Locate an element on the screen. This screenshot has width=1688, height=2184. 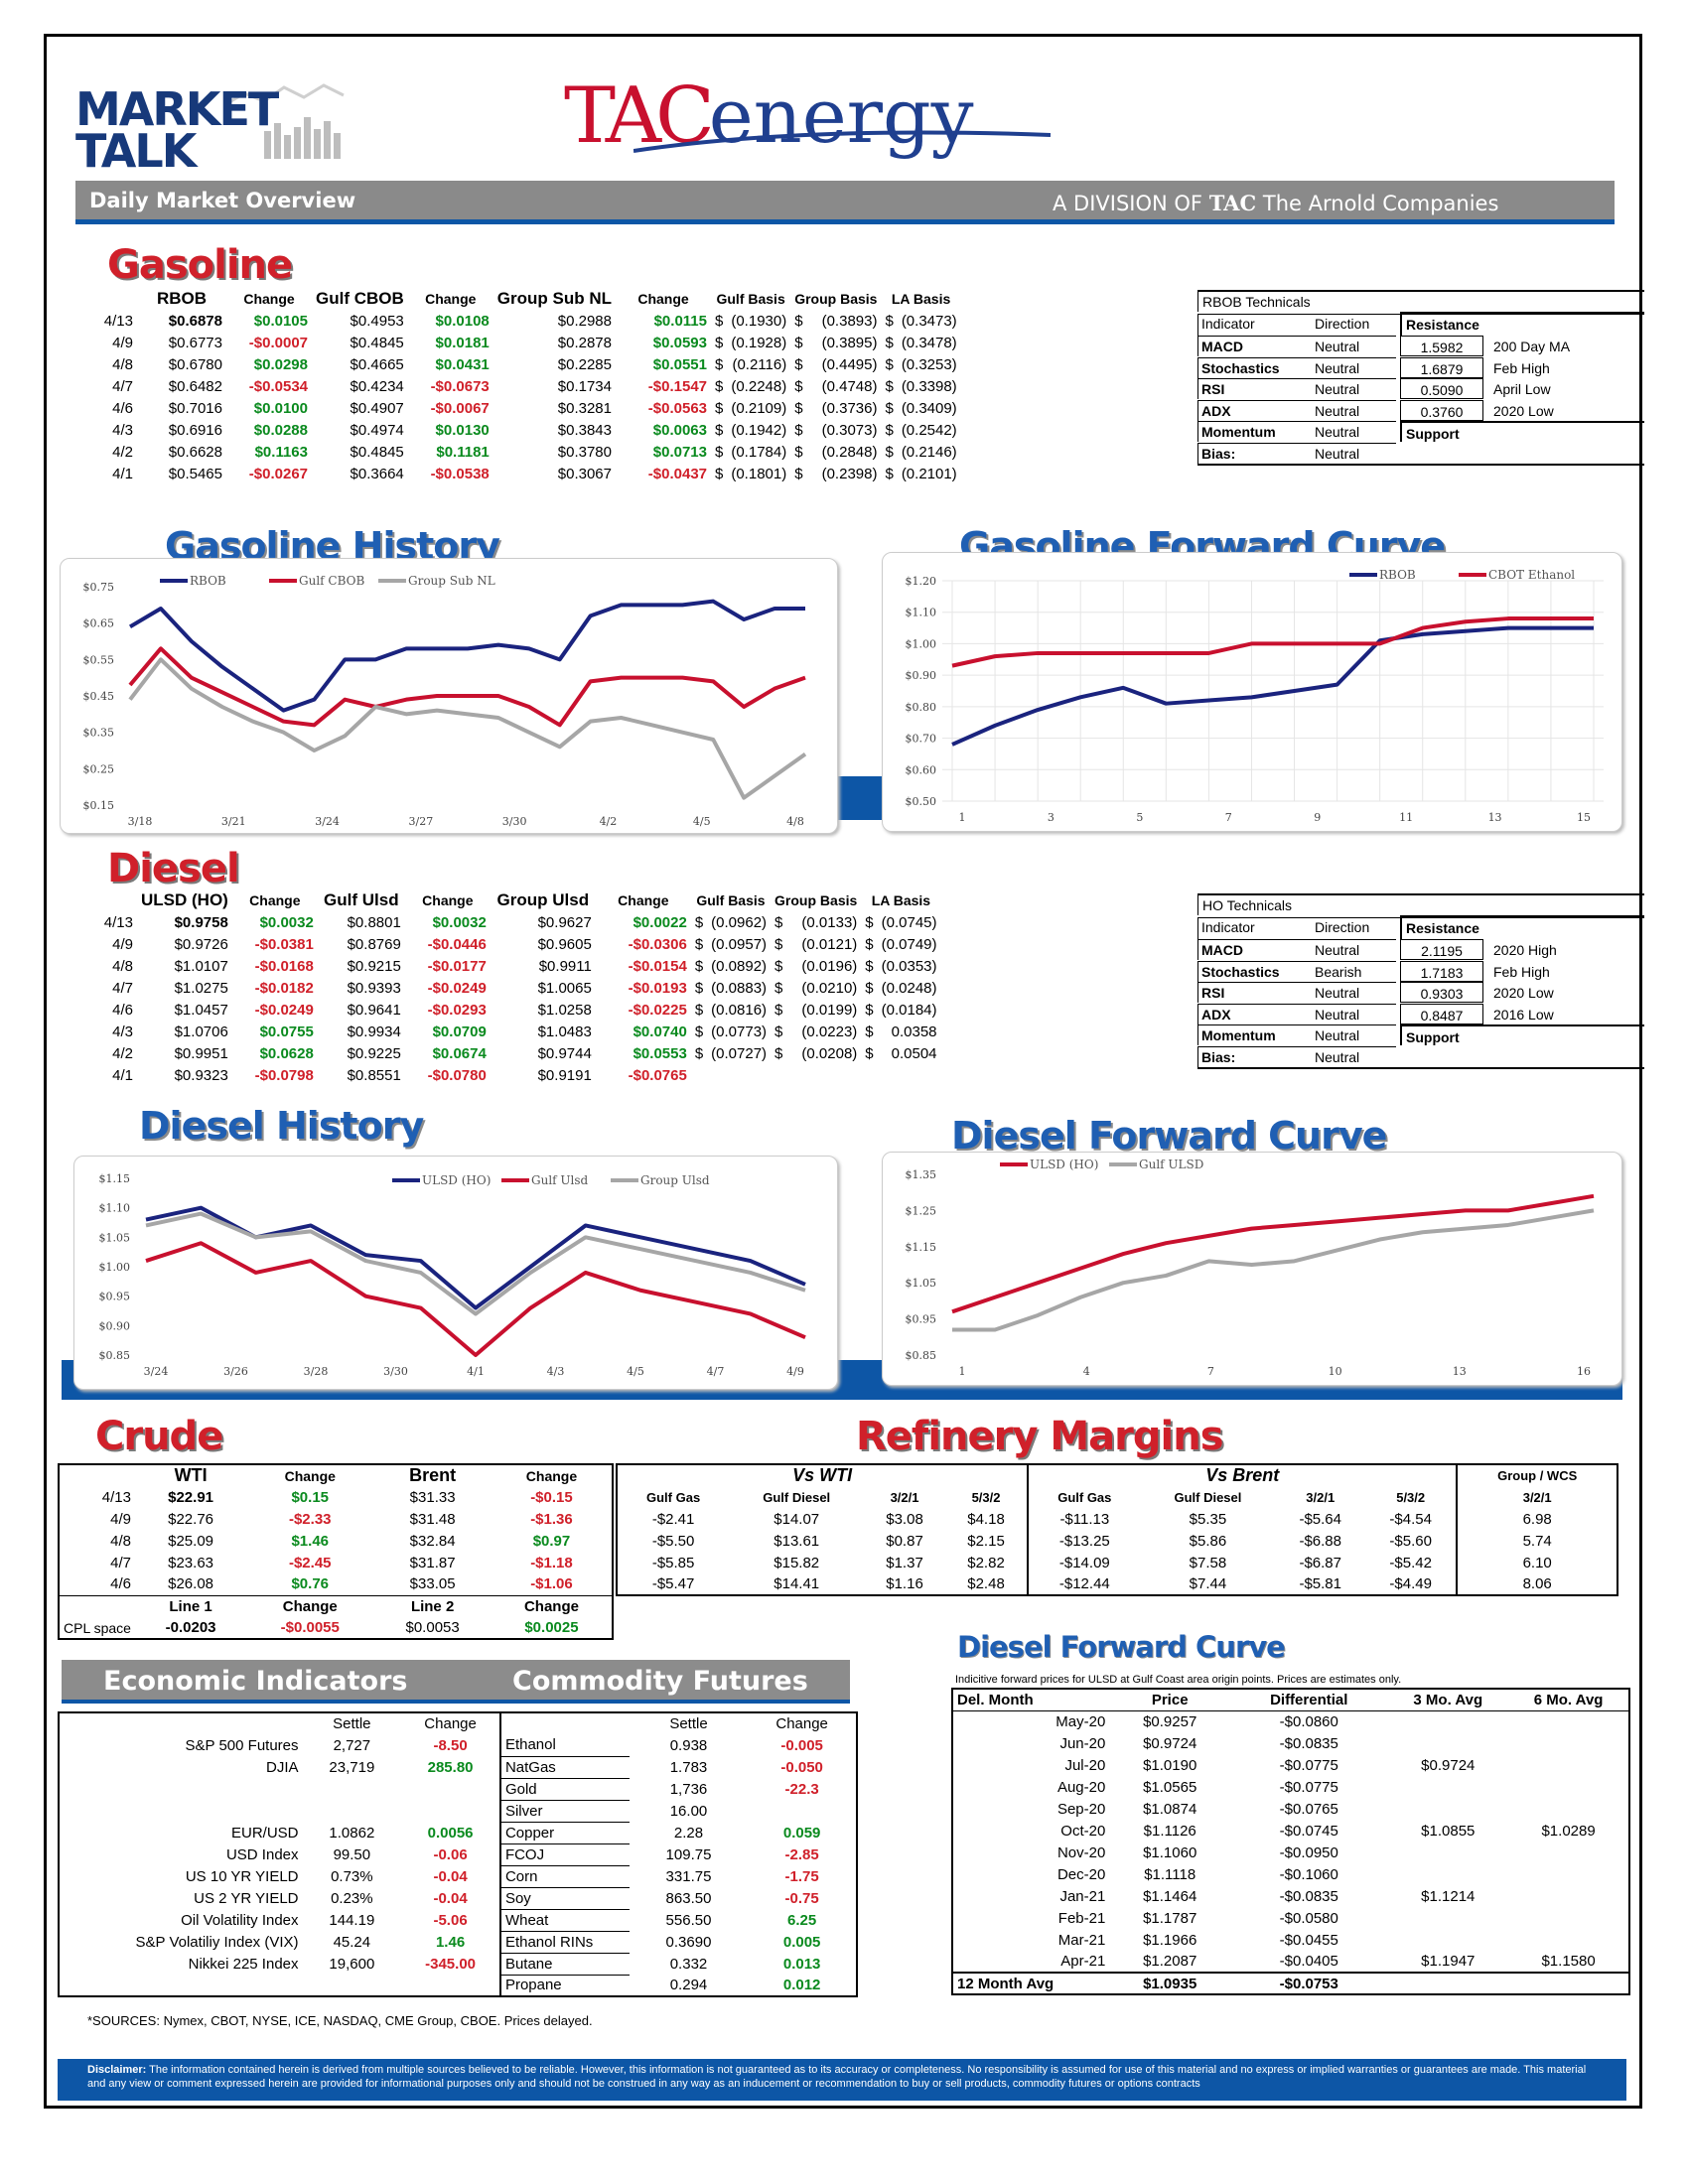
table-cell: 5.74 is located at coordinates (1537, 1541).